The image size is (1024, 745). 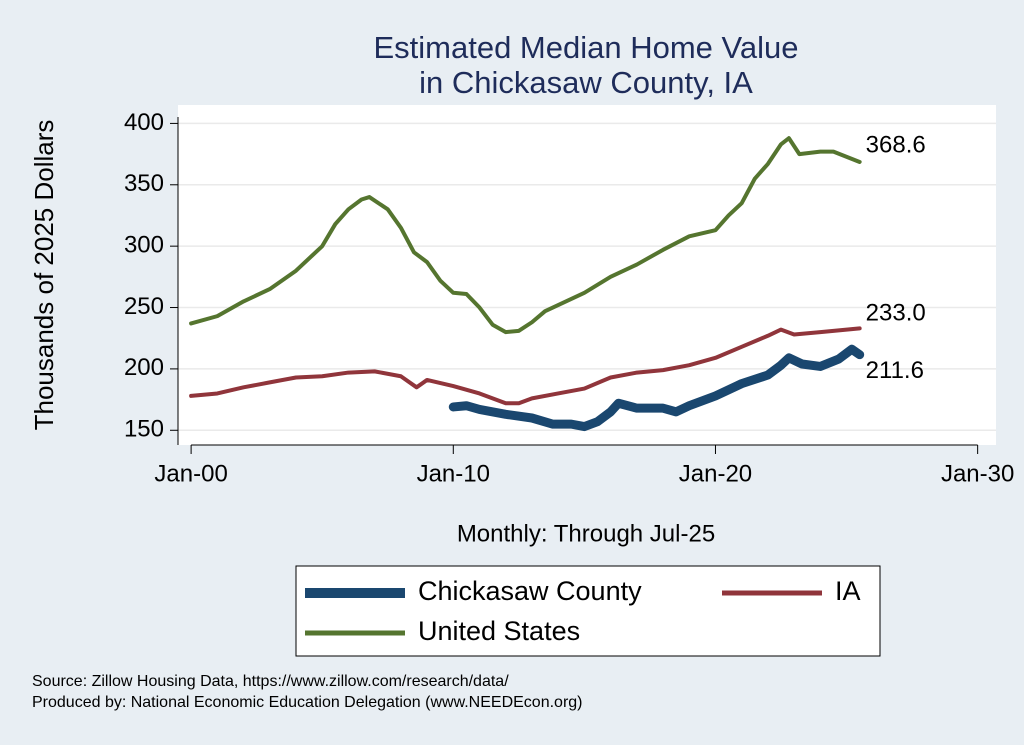 What do you see at coordinates (144, 122) in the screenshot?
I see `y-tick-label: 400` at bounding box center [144, 122].